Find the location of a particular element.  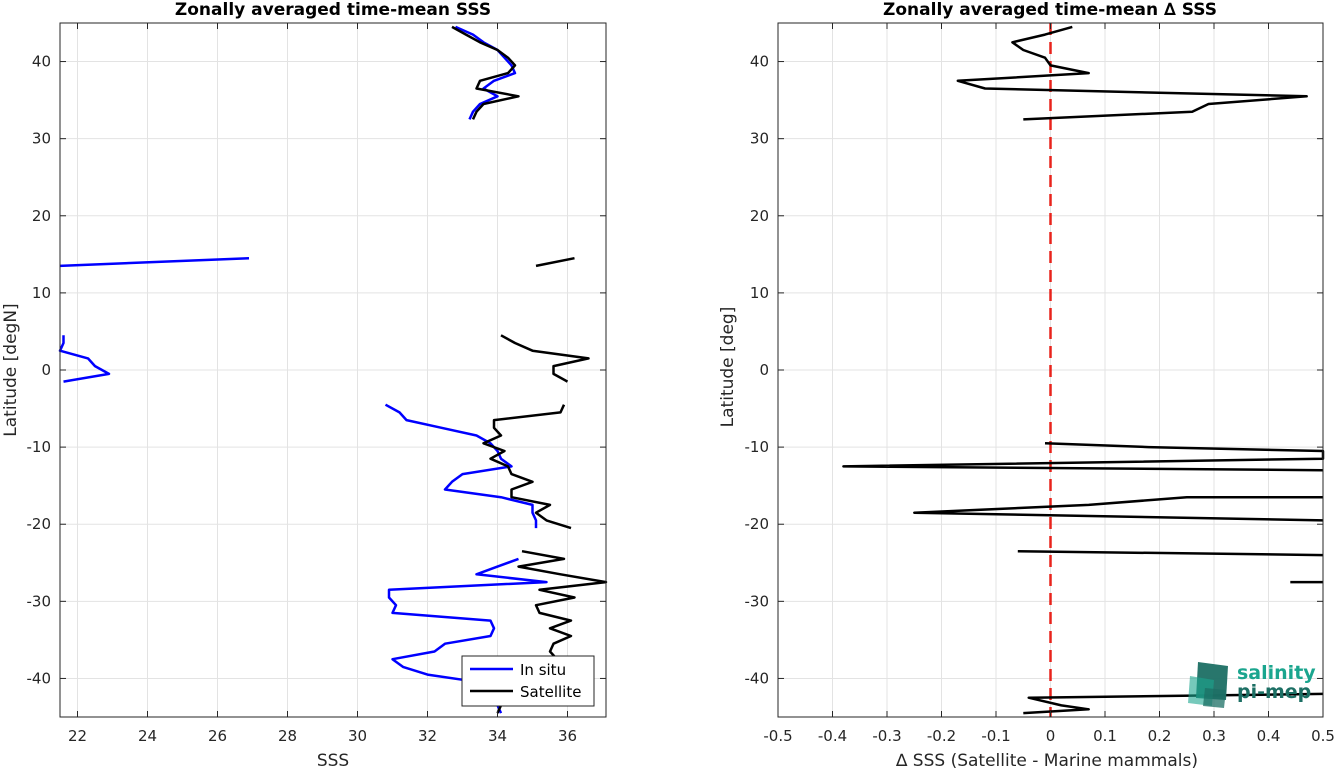

x-tick-label: 0.3 is located at coordinates (1214, 736).